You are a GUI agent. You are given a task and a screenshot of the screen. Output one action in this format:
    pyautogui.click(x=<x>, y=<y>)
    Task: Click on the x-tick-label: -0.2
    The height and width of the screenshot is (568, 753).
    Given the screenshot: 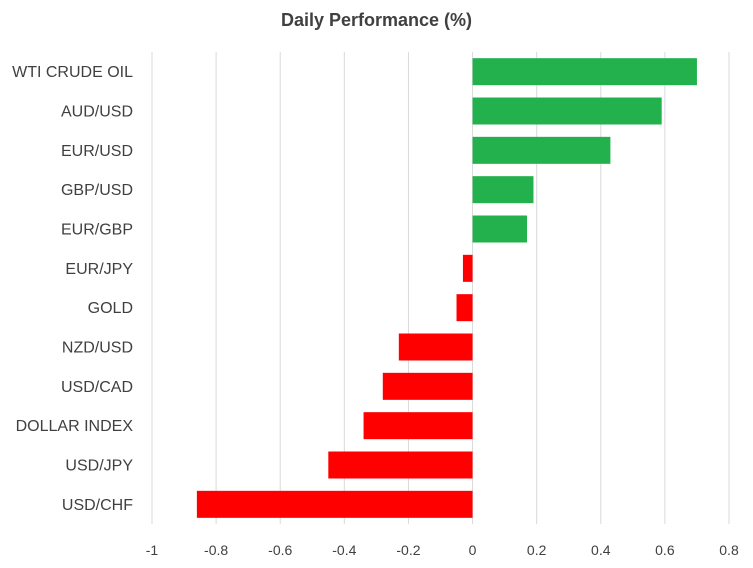 What is the action you would take?
    pyautogui.click(x=408, y=550)
    